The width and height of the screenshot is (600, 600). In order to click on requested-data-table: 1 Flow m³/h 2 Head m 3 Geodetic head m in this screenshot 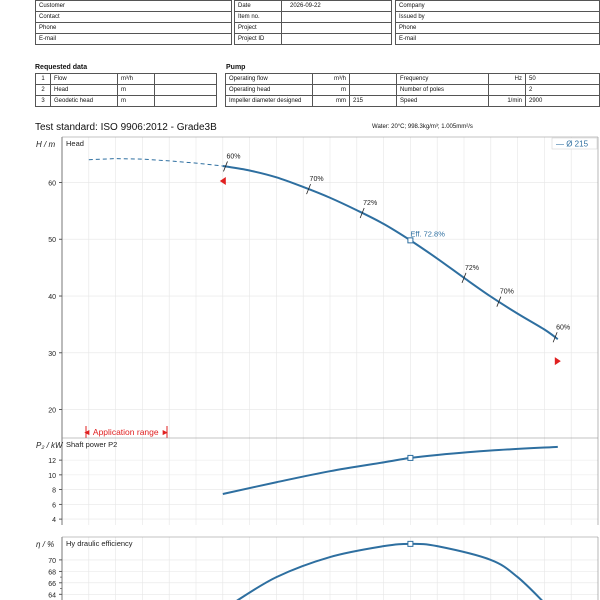, I will do `click(126, 90)`.